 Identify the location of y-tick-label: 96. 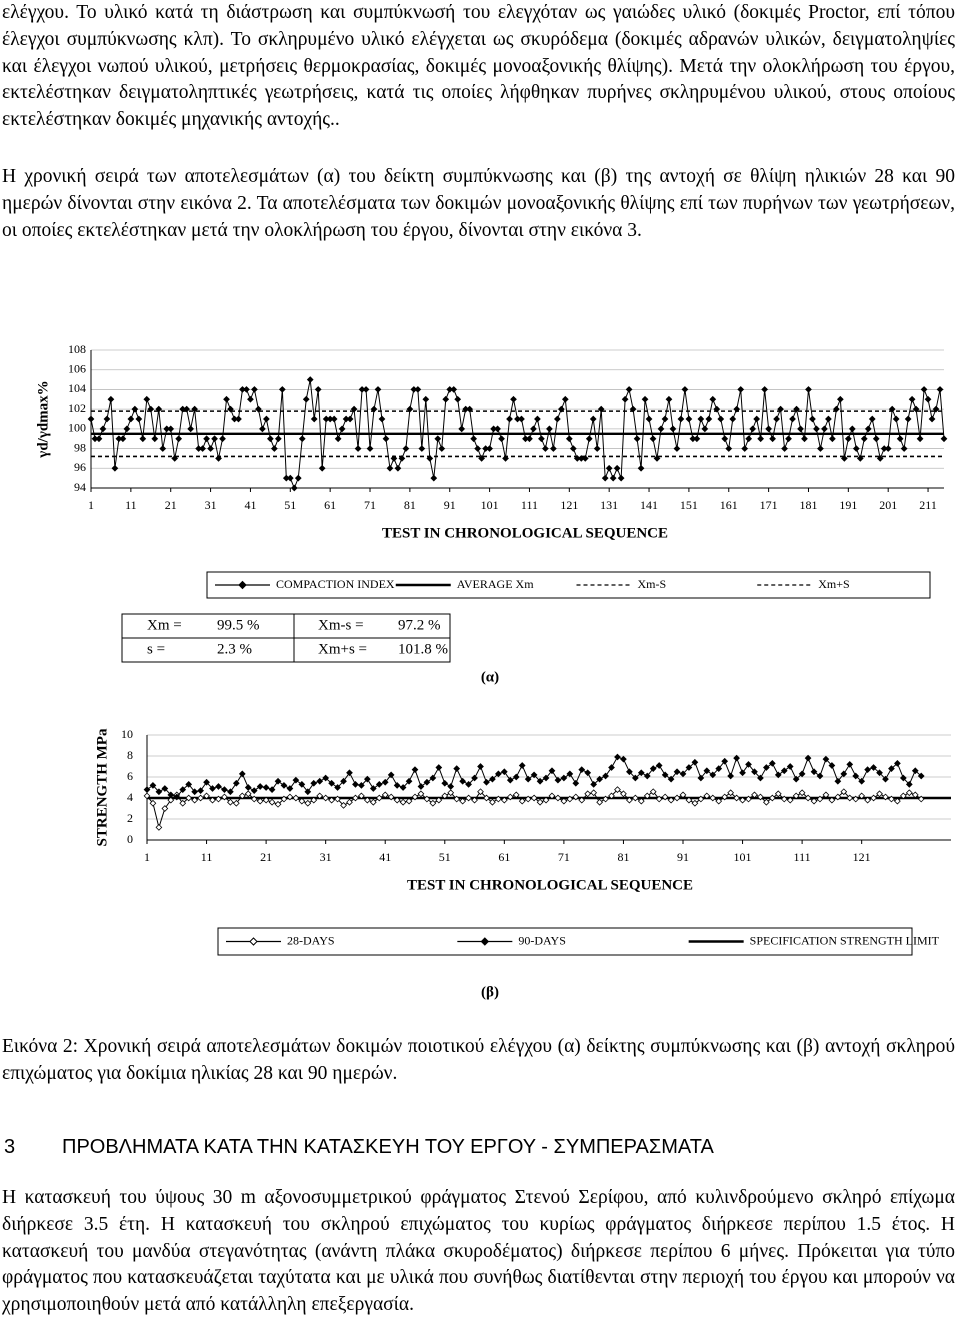
(80, 467).